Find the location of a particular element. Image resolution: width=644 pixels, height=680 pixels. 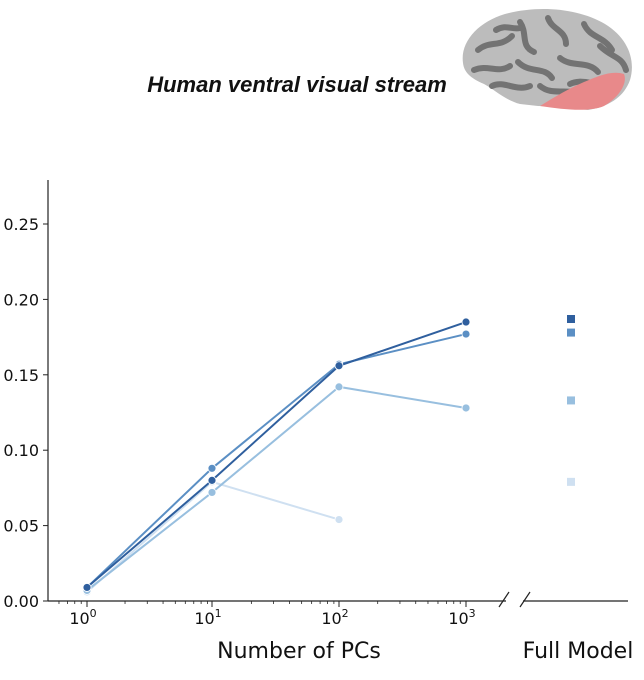

full-model-label: Full Model is located at coordinates (578, 651).